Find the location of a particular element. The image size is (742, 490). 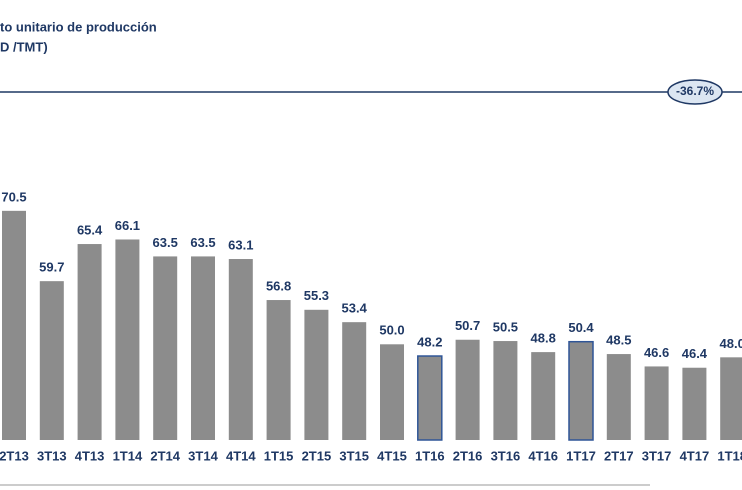

x-tick-label: 3T15 is located at coordinates (354, 455).